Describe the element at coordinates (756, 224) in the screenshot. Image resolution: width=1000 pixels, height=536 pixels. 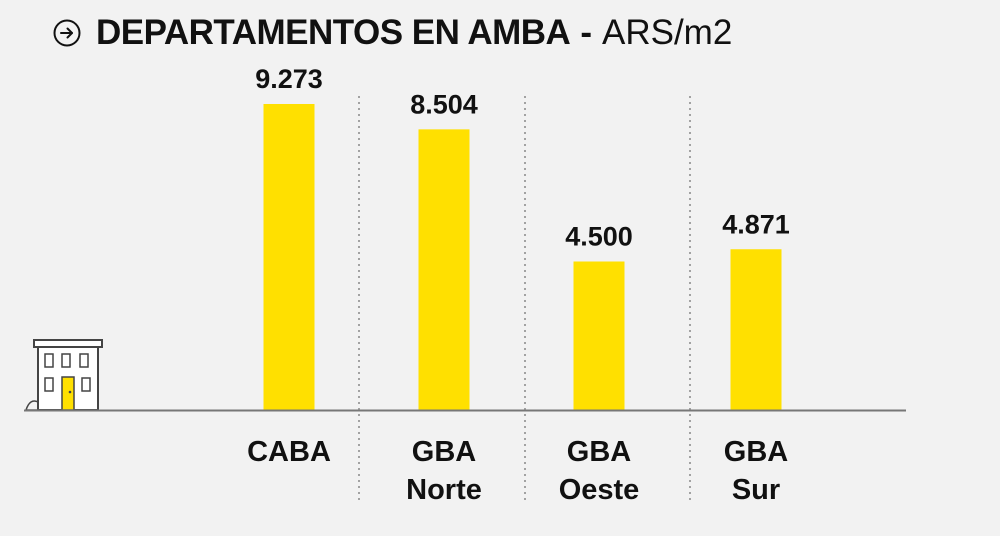
I see `data-label: 4.871` at that location.